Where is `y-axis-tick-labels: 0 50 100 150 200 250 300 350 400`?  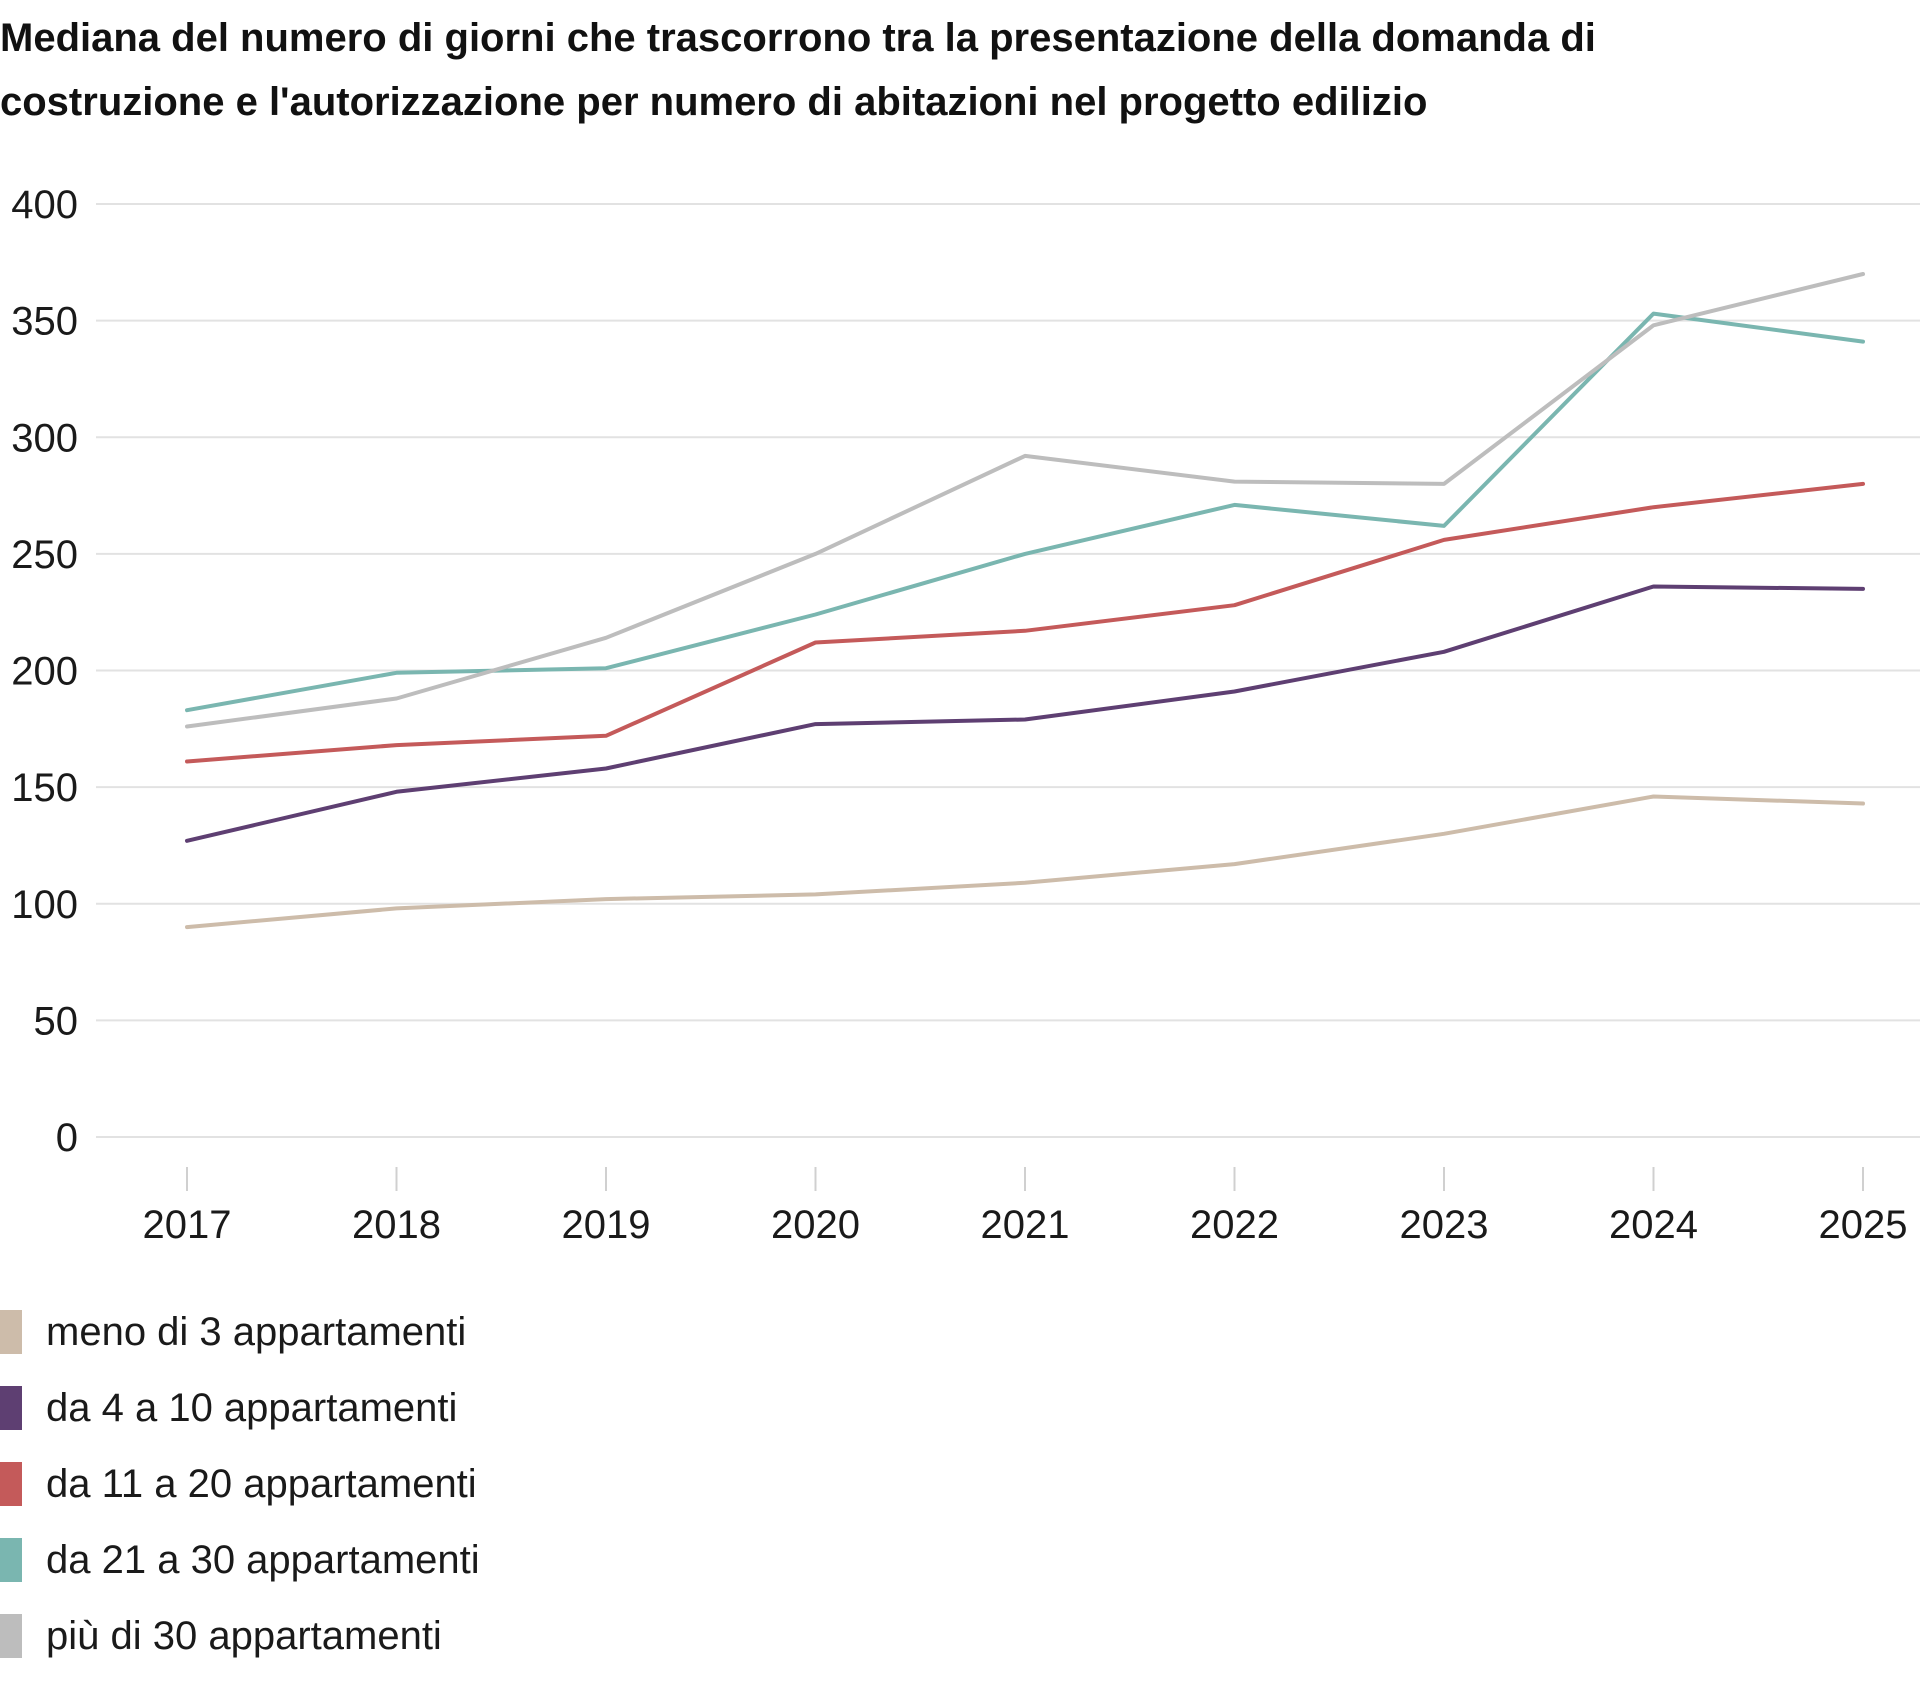 y-axis-tick-labels: 0 50 100 150 200 250 300 350 400 is located at coordinates (44, 671).